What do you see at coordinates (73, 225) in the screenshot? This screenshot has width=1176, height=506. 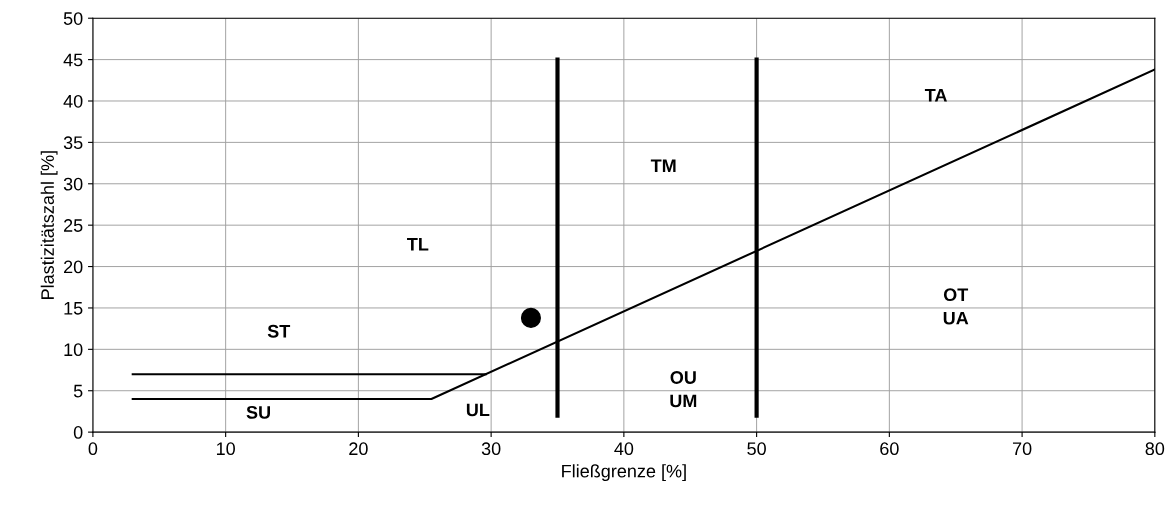 I see `y-tick-label: 25` at bounding box center [73, 225].